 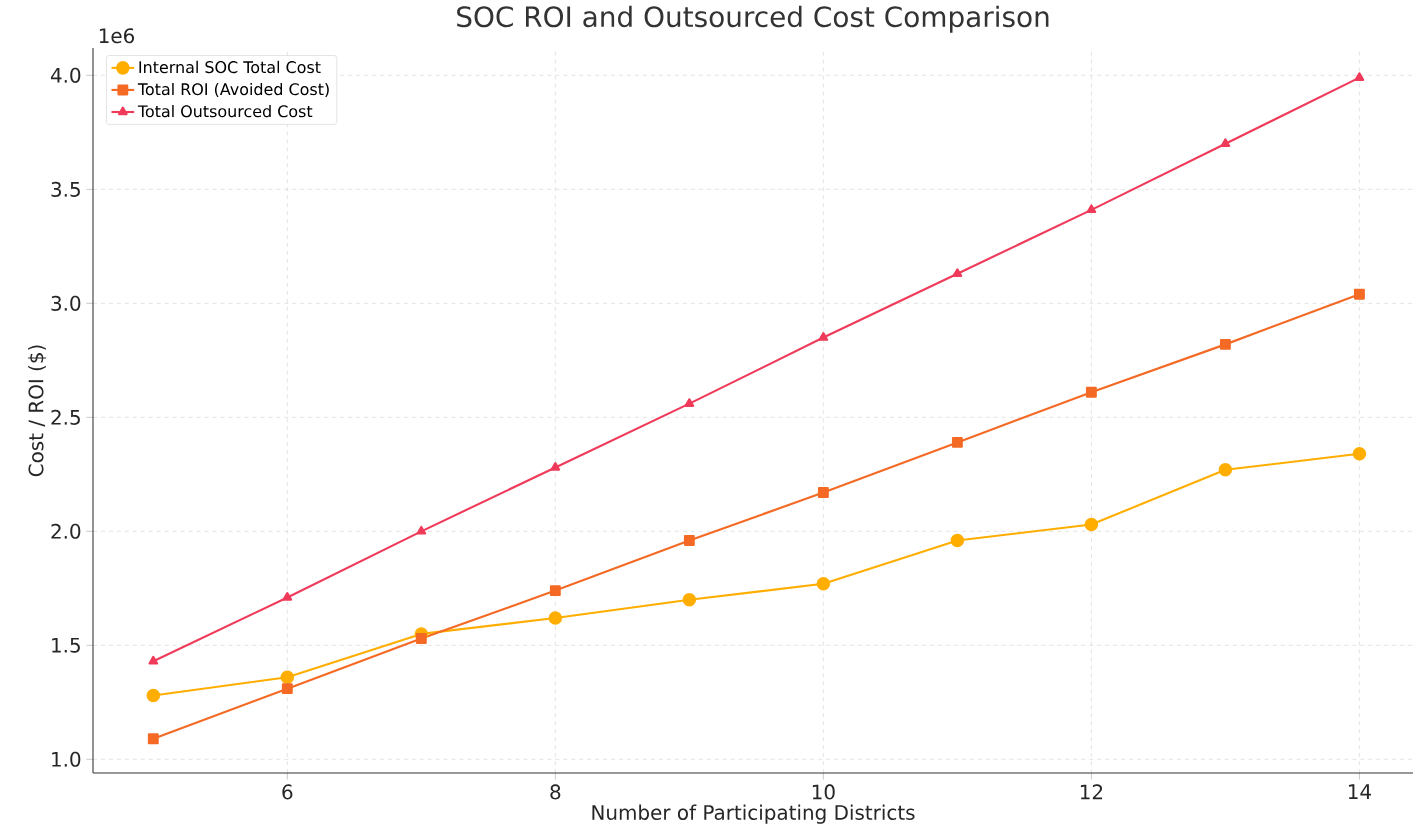 I want to click on x-tick-label: 14, so click(x=1359, y=791).